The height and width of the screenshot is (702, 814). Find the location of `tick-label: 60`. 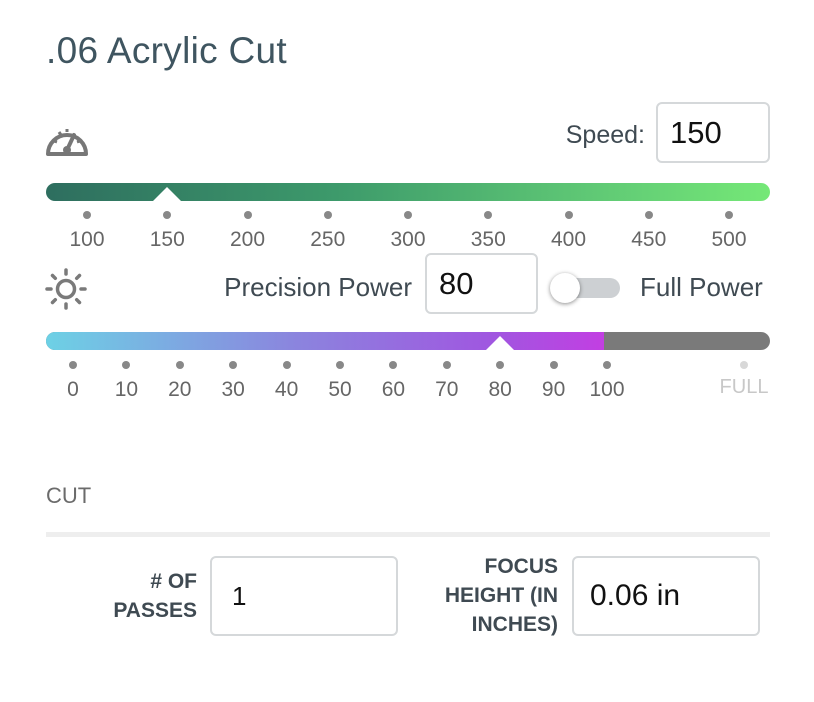

tick-label: 60 is located at coordinates (393, 389).